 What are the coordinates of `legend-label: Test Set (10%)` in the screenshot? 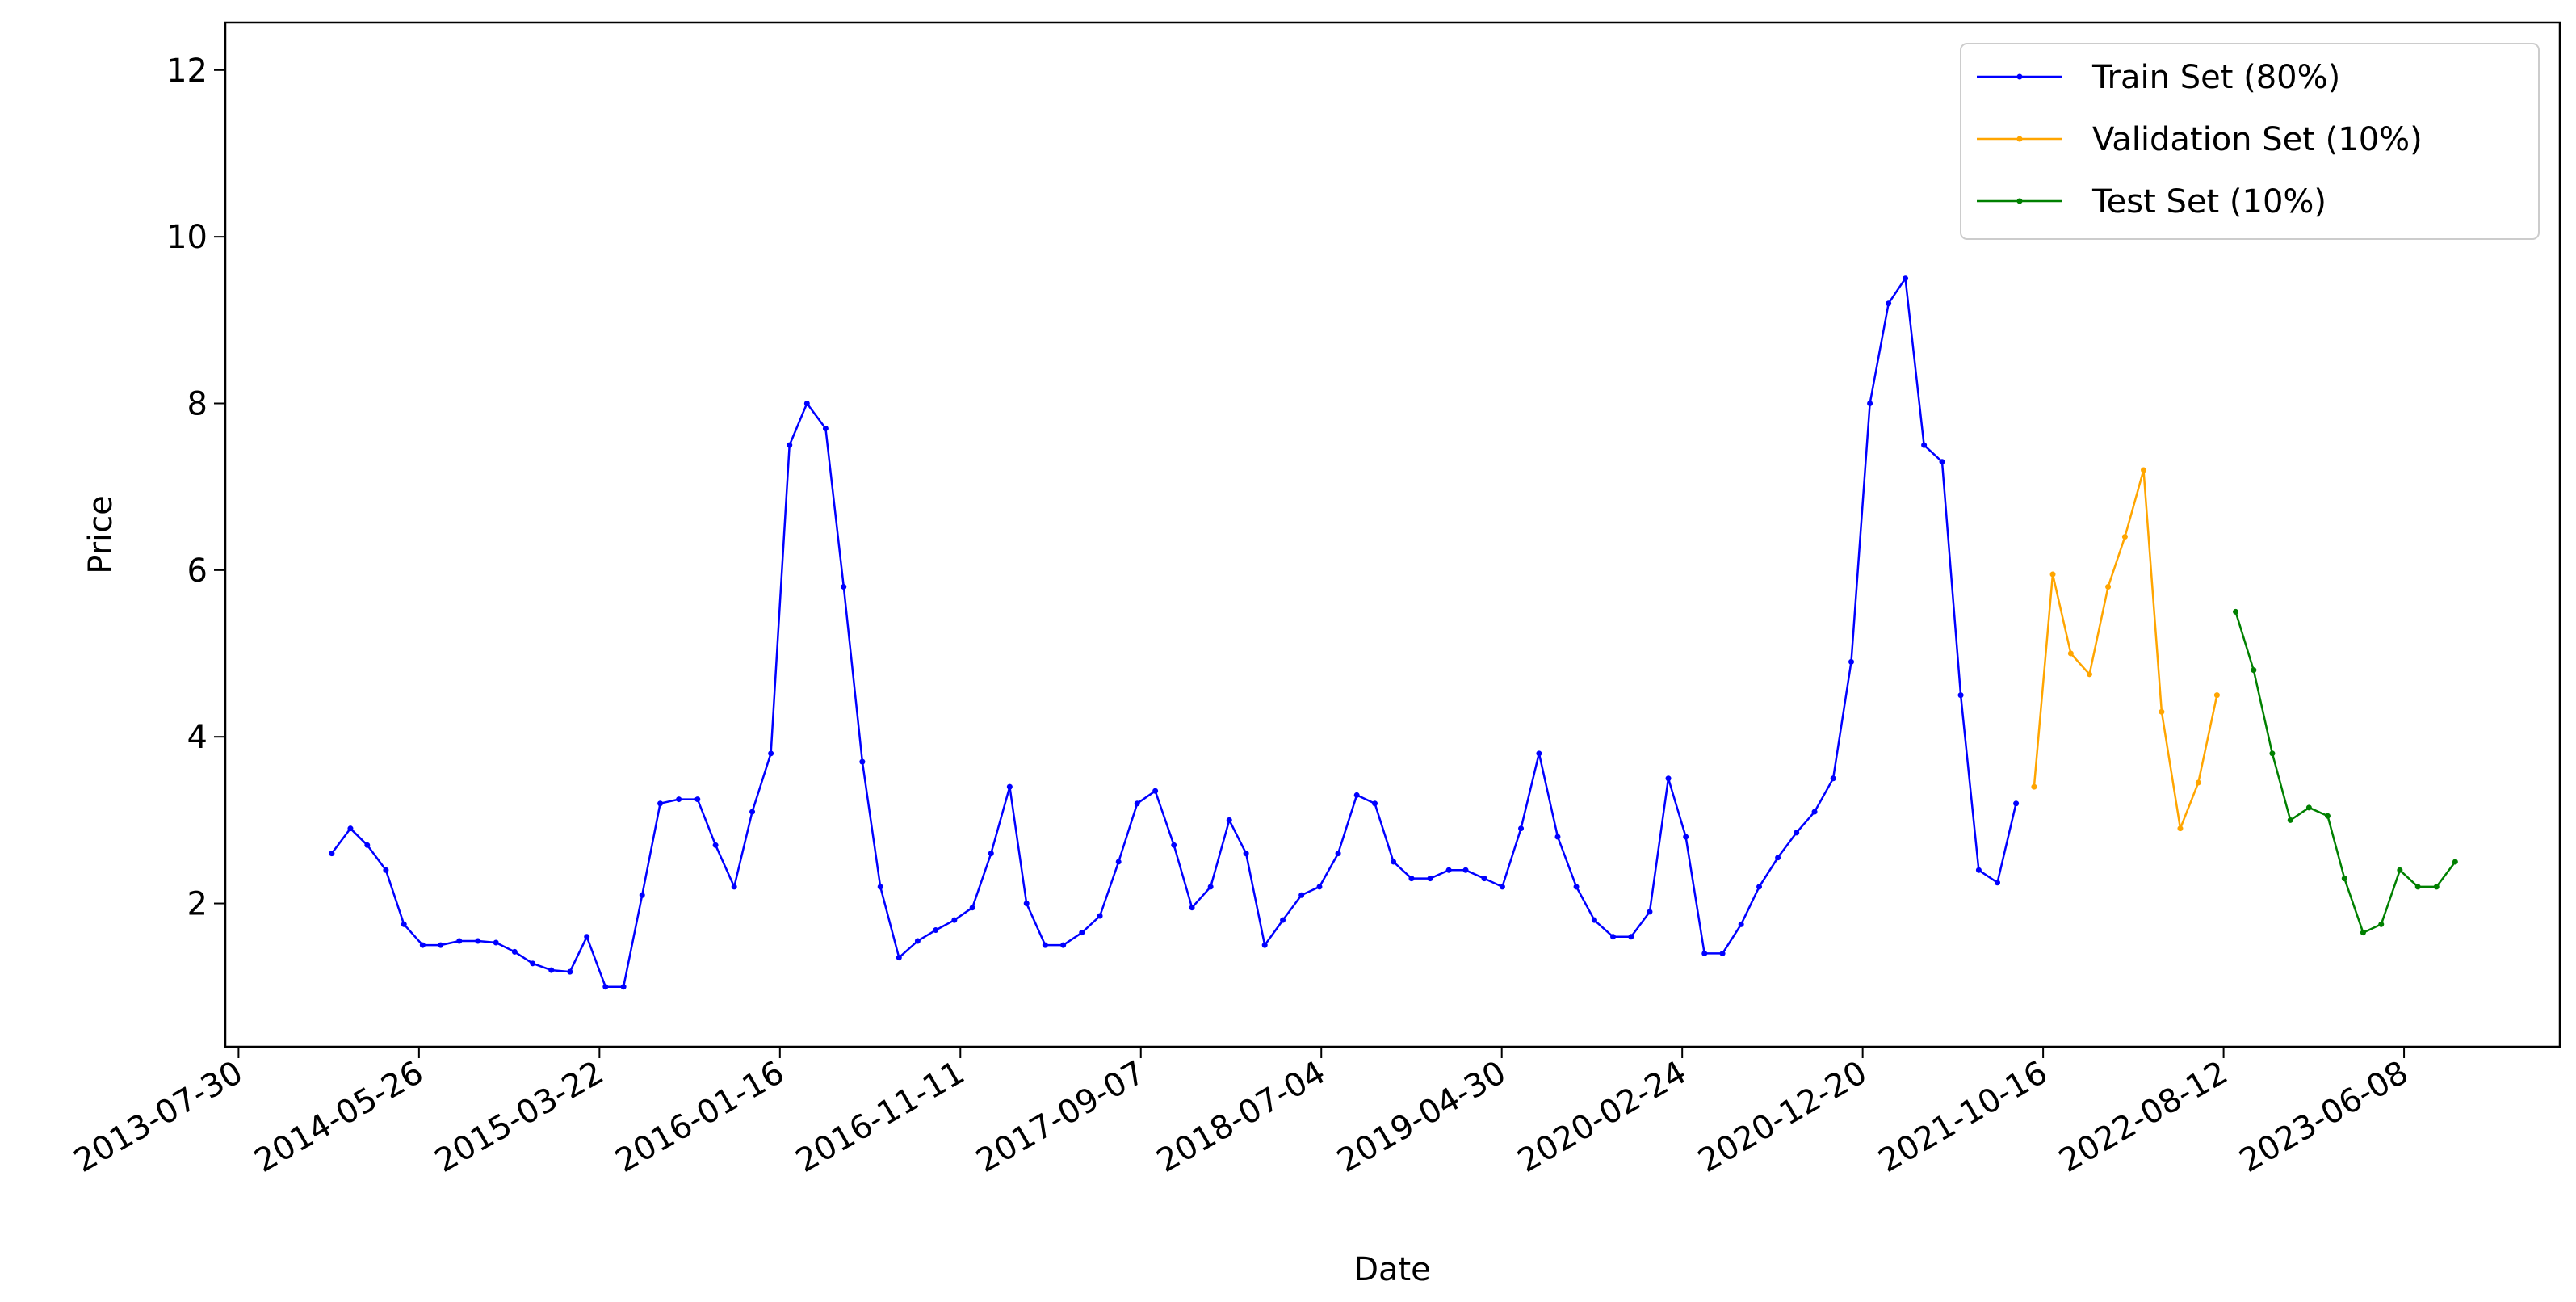 It's located at (2208, 201).